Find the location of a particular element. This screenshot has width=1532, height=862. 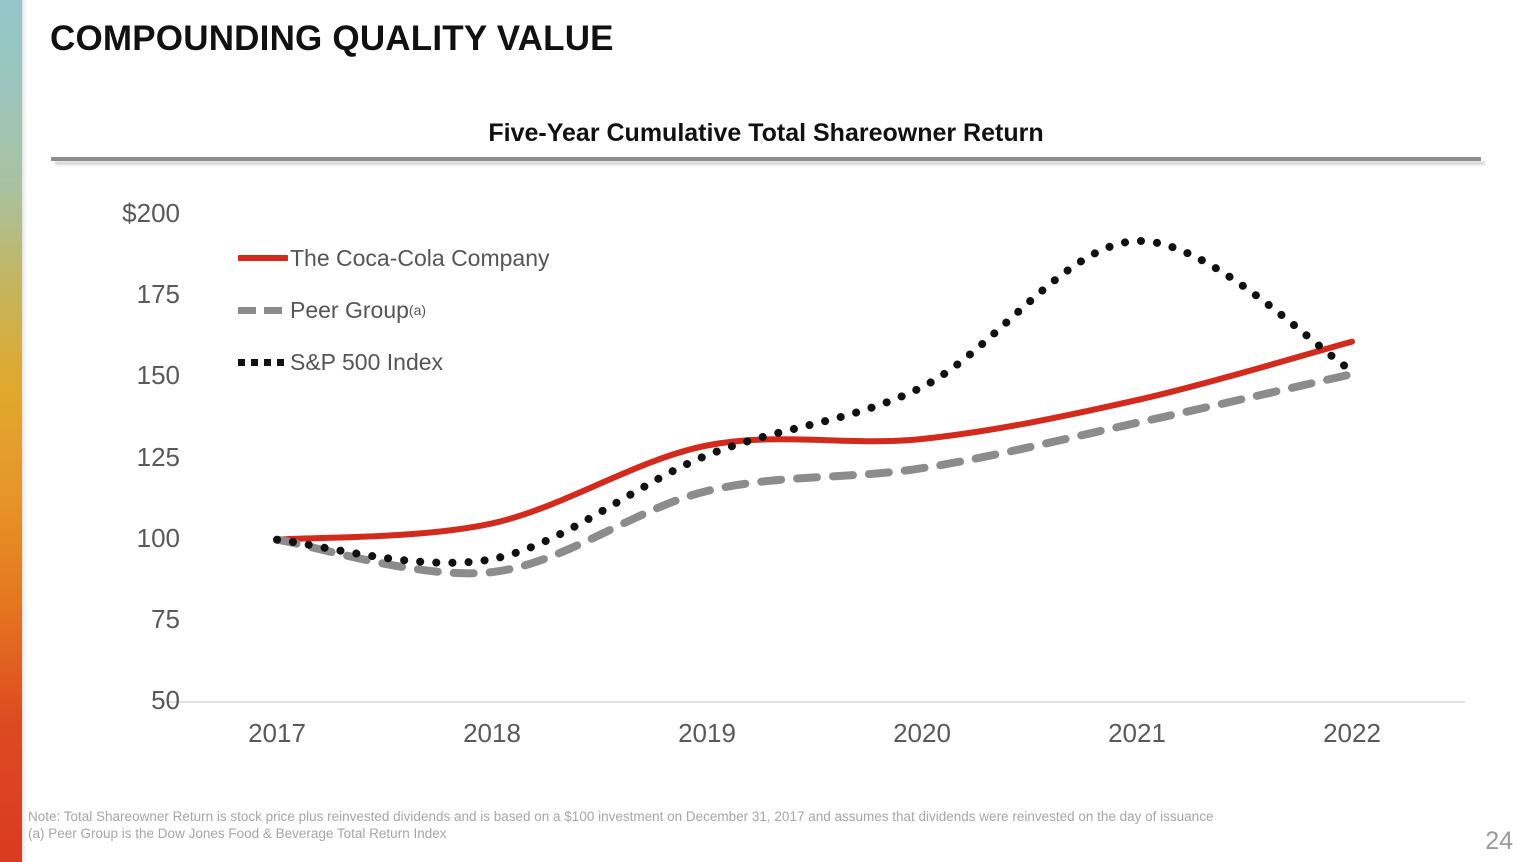

legend-item: Peer Group (a) is located at coordinates (394, 310).